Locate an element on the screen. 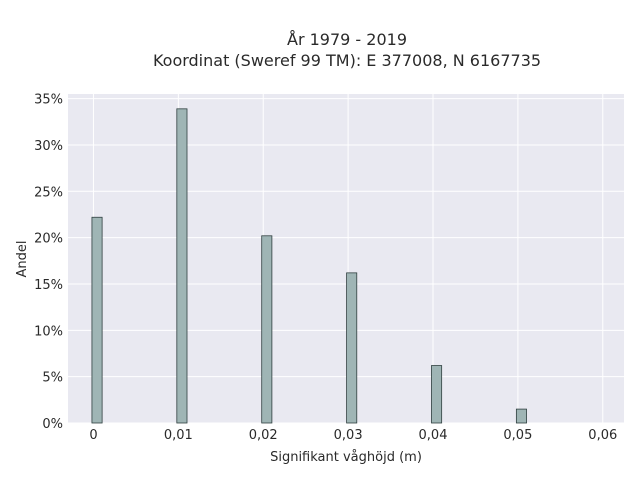 The width and height of the screenshot is (640, 480). x-axis-ticks: 0 0,01 0,02 0,03 0,04 0,05 0,06 is located at coordinates (353, 435).